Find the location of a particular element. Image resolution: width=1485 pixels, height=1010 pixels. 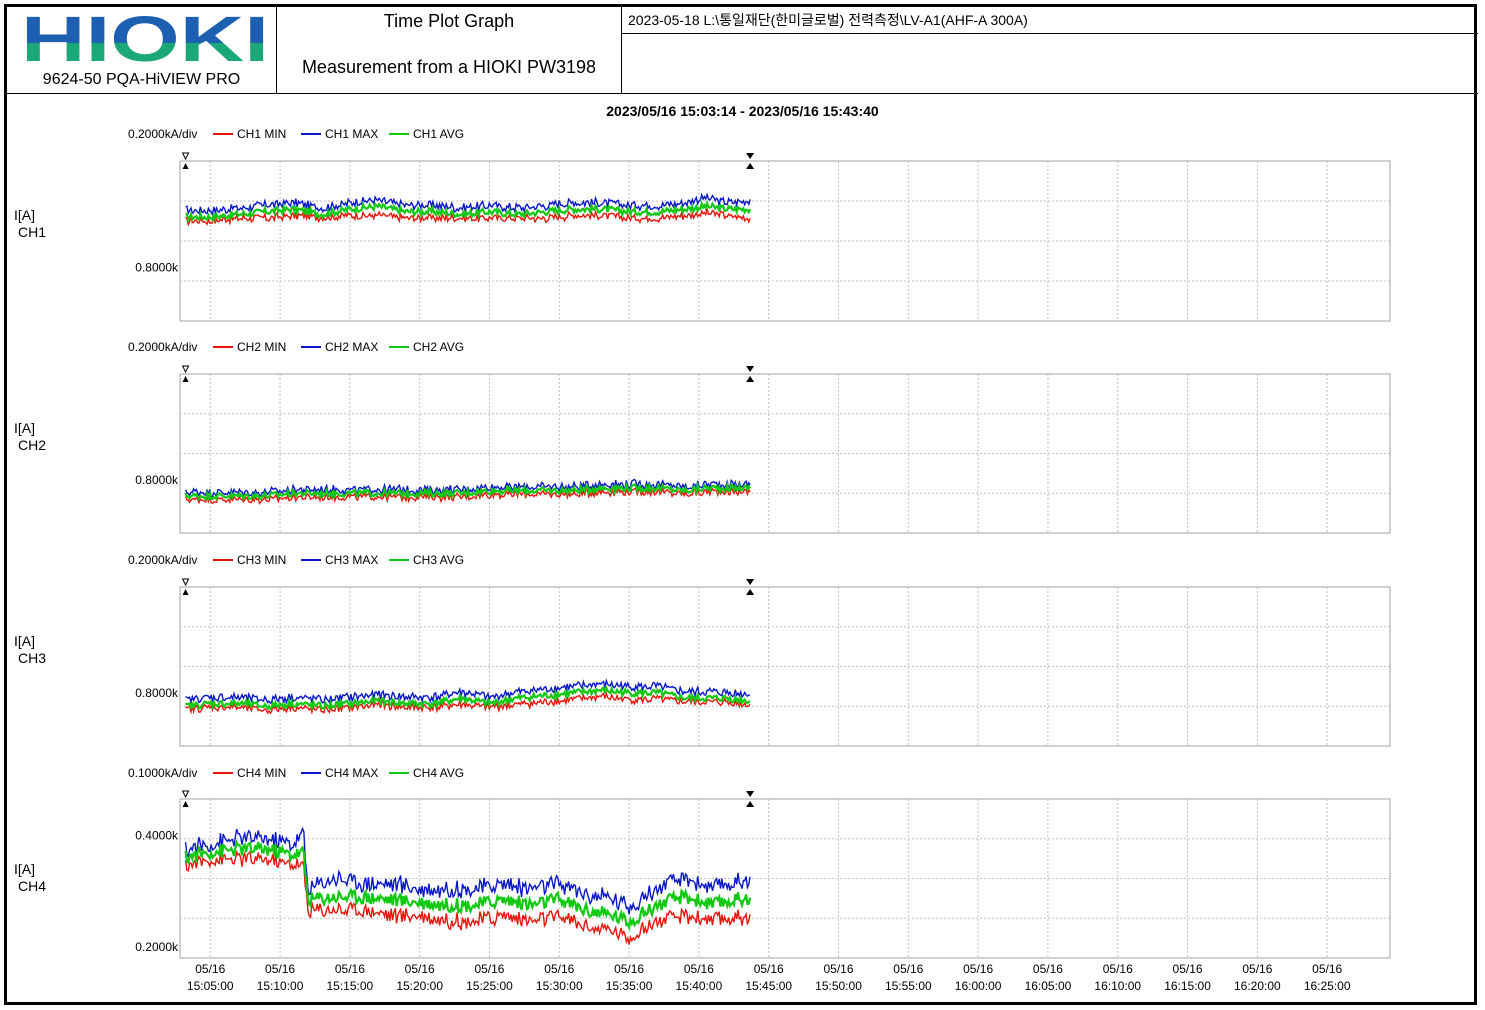

x-tick-time: 16:10:00 is located at coordinates (1117, 986).